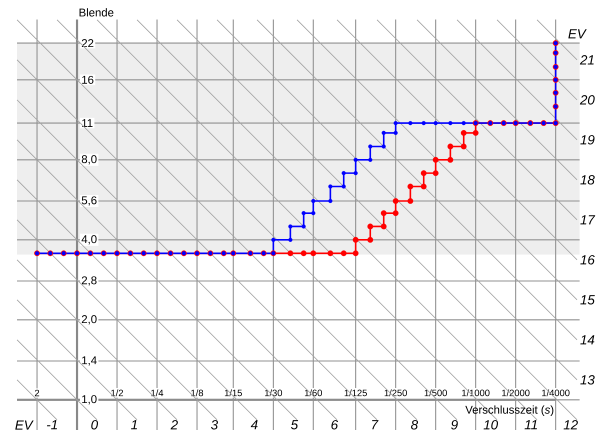  What do you see at coordinates (157, 392) in the screenshot?
I see `x-tick-label: 1/4` at bounding box center [157, 392].